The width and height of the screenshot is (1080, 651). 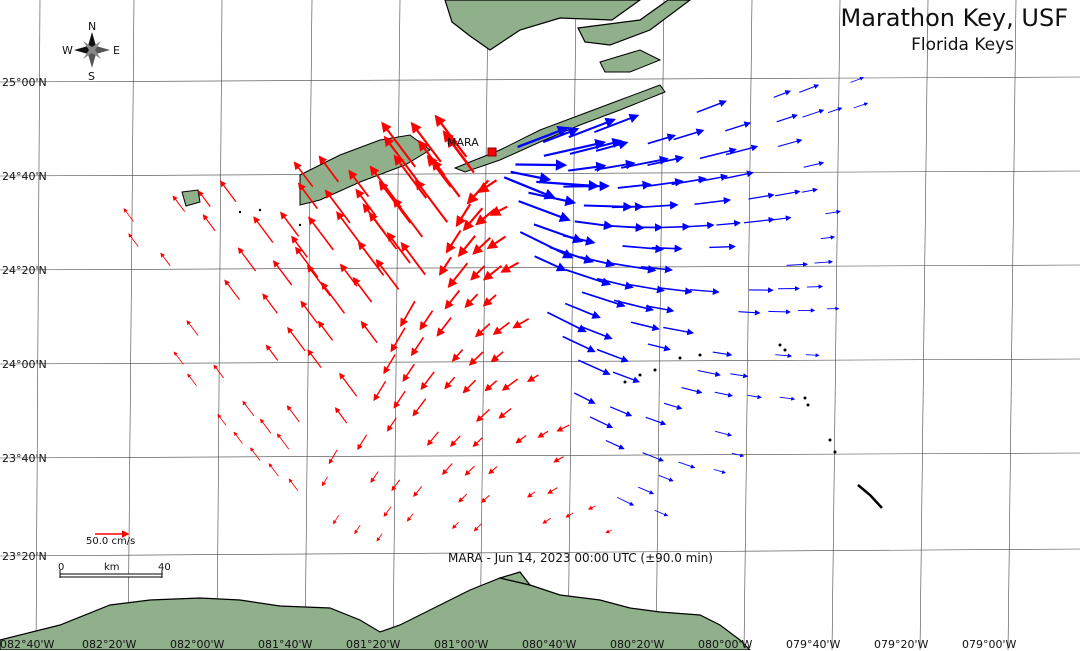 I want to click on scale-min-label: 0, so click(x=61, y=567).